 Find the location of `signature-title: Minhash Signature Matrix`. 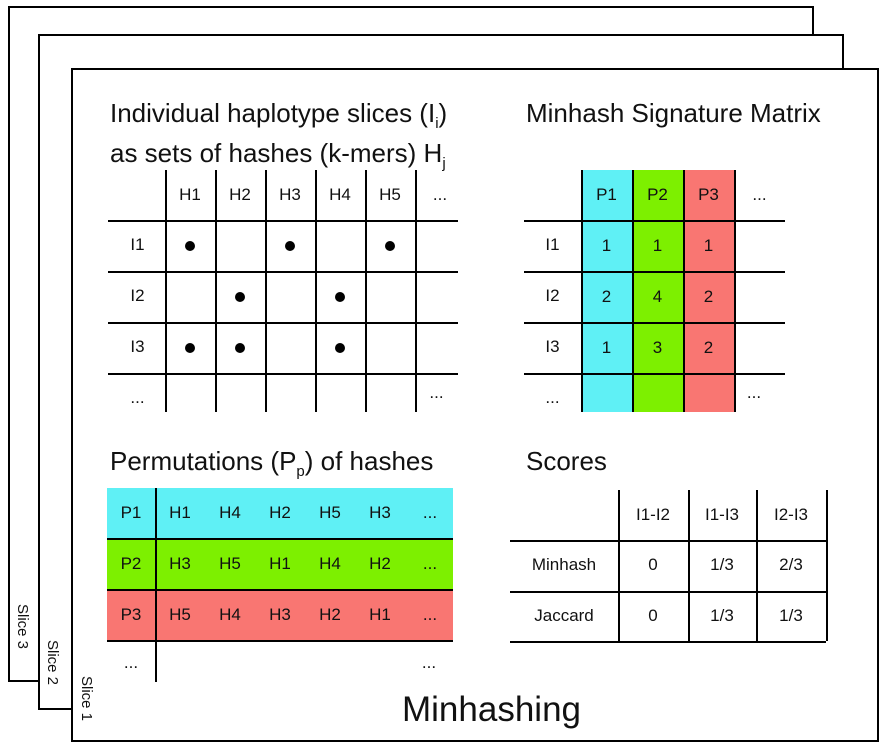

signature-title: Minhash Signature Matrix is located at coordinates (673, 113).